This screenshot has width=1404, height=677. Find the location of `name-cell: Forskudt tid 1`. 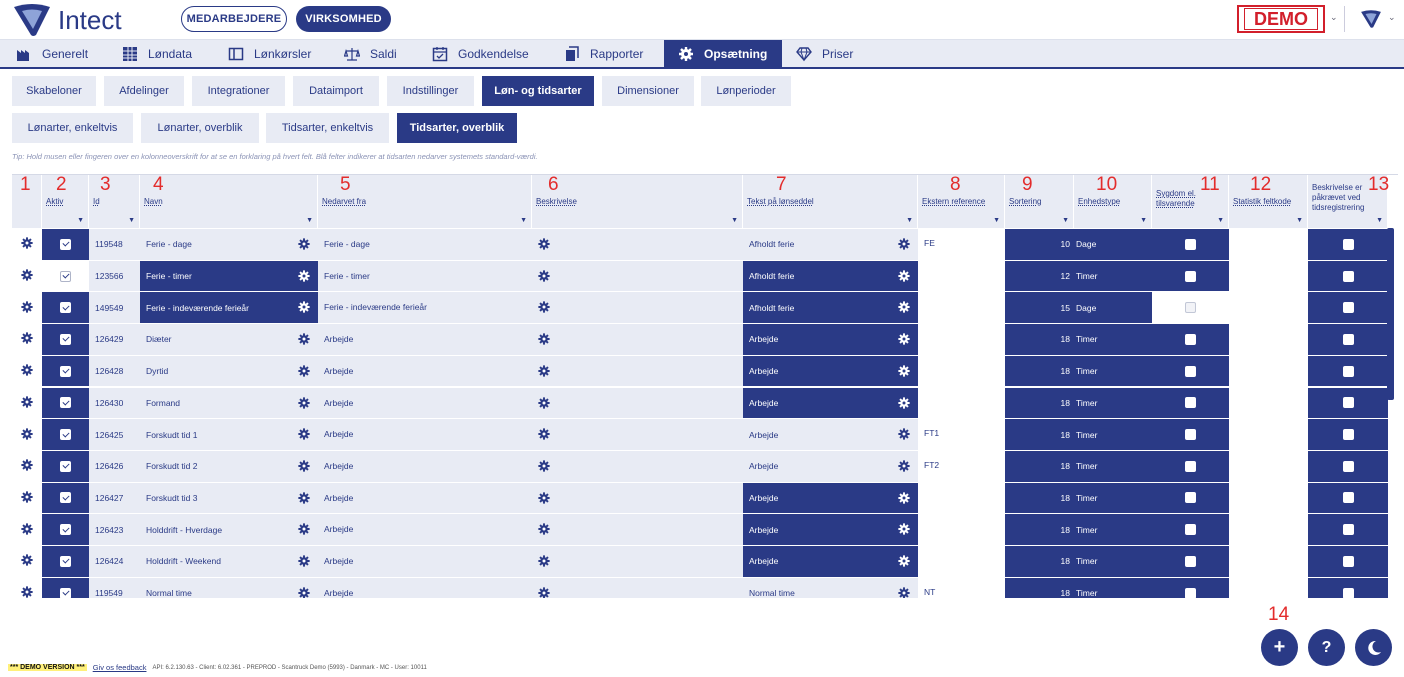

name-cell: Forskudt tid 1 is located at coordinates (229, 434).